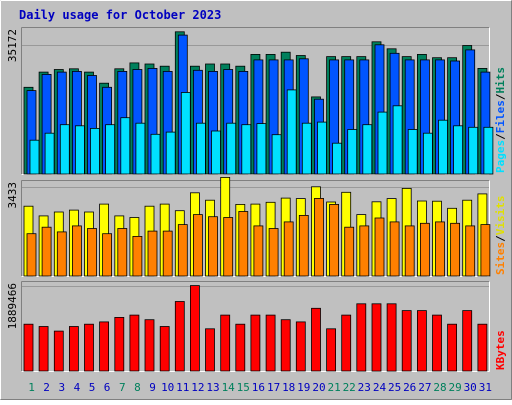 The image size is (512, 405). What do you see at coordinates (364, 387) in the screenshot?
I see `x-tick-label-23: 23` at bounding box center [364, 387].